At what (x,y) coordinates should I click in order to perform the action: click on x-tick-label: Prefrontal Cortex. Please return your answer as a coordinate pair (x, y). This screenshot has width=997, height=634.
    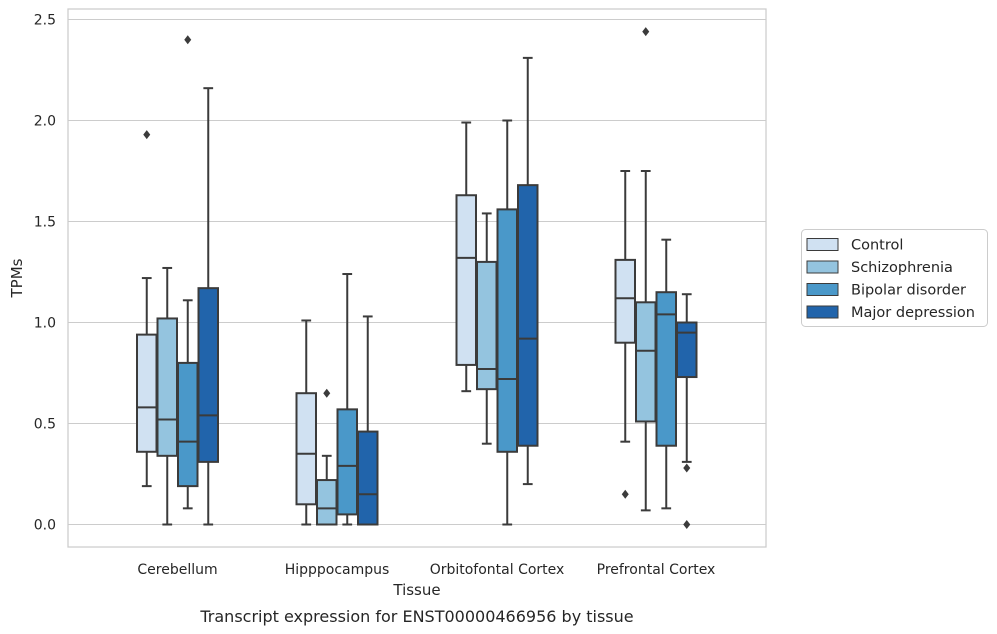
    Looking at the image, I should click on (656, 570).